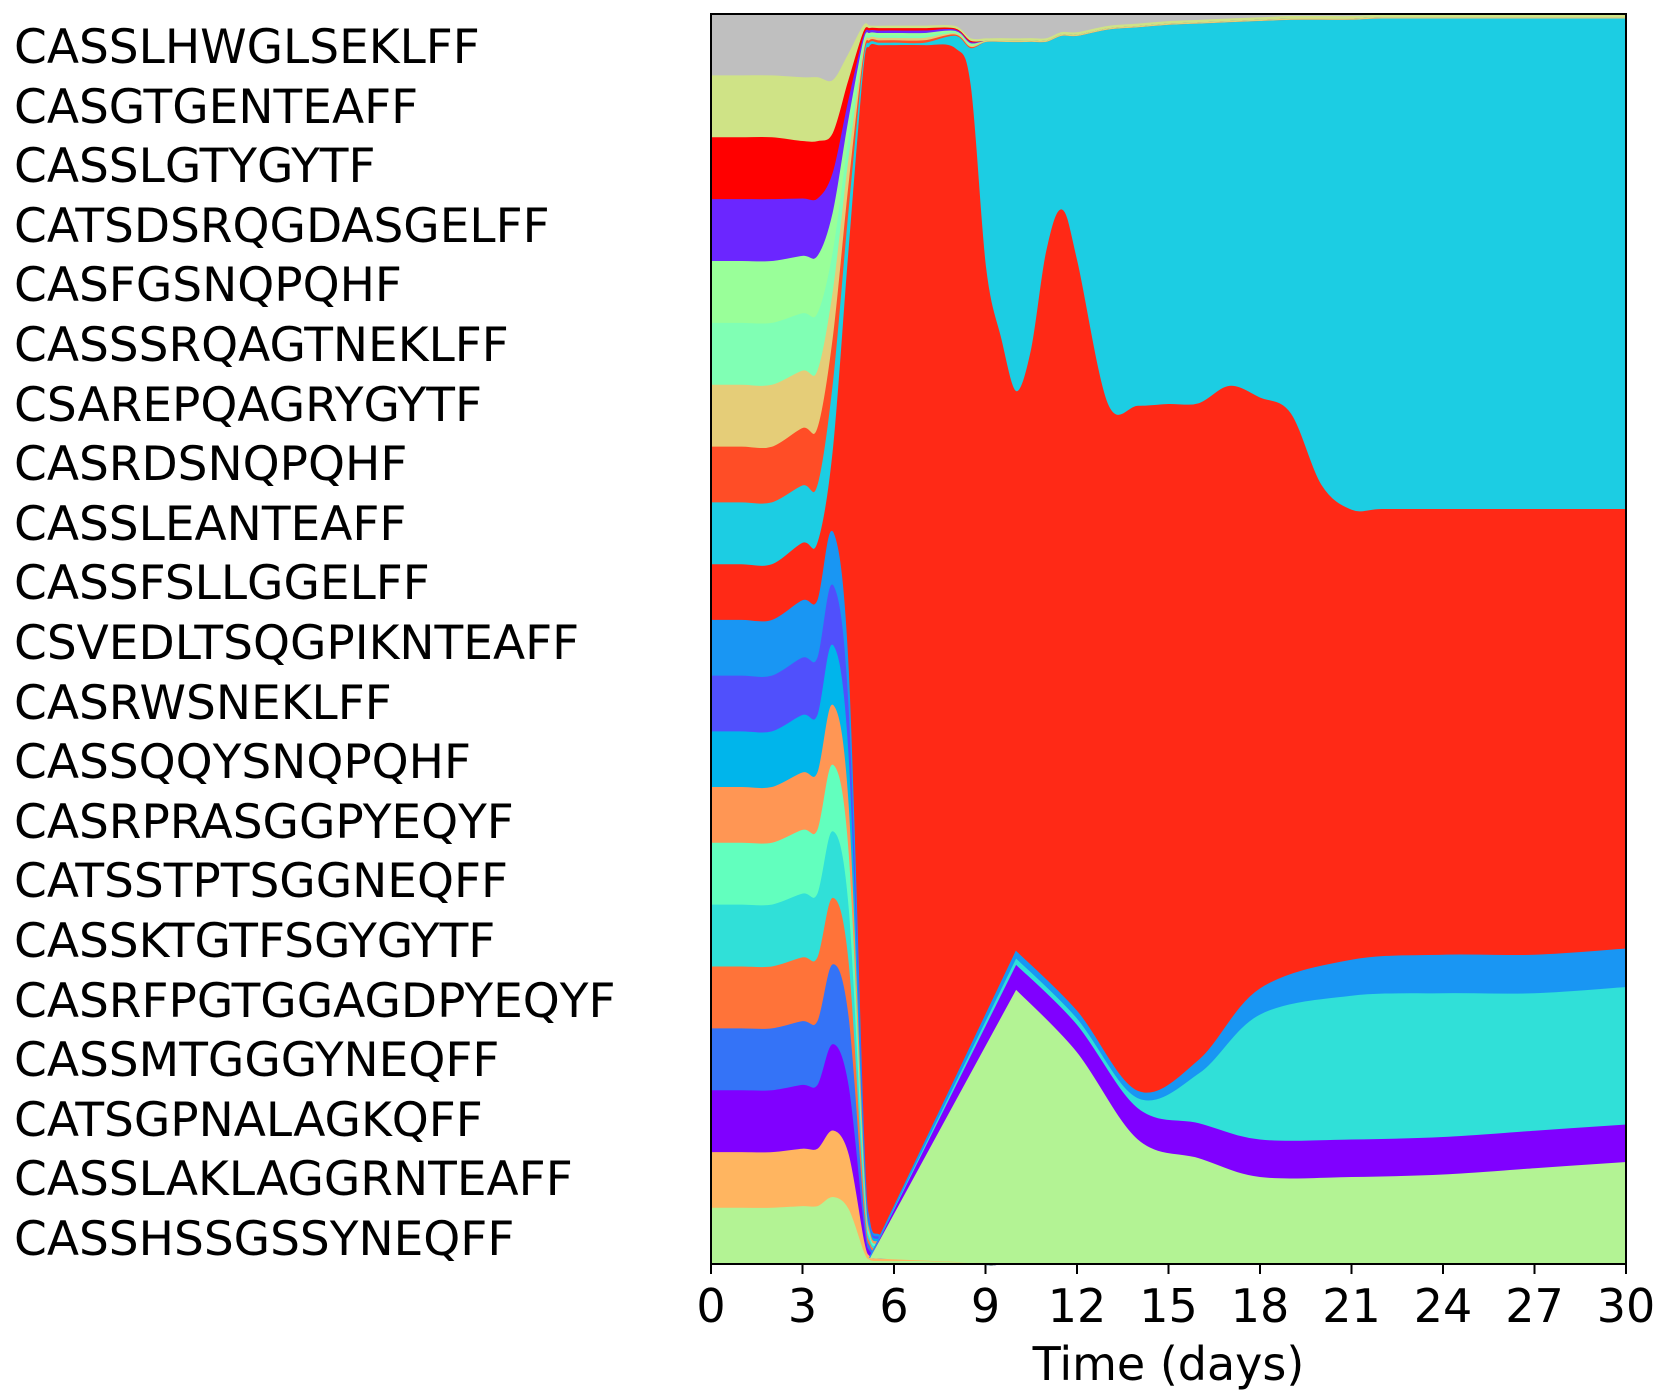 This screenshot has width=1665, height=1396. I want to click on legend-label: CASGTGENTEAFF, so click(216, 107).